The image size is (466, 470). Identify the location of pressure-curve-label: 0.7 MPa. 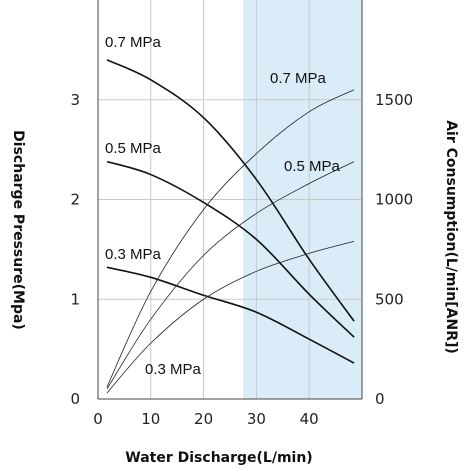
(133, 42).